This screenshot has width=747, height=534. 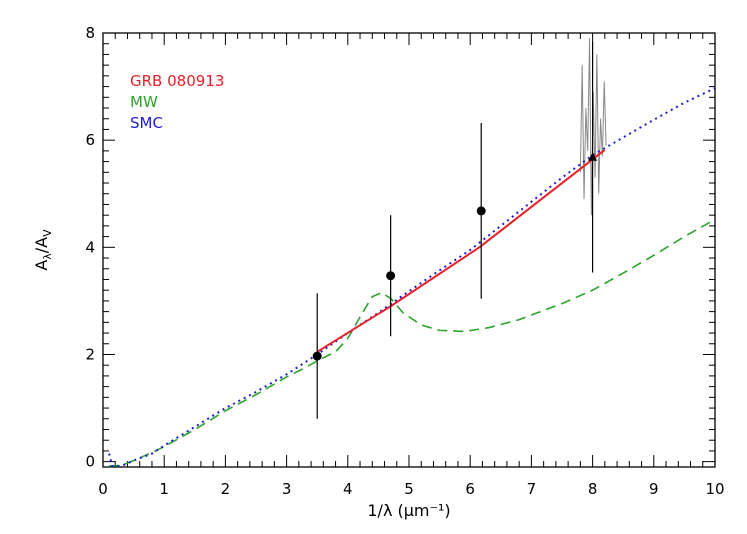 I want to click on legend: GRB 080913 MW SMC, so click(x=177, y=102).